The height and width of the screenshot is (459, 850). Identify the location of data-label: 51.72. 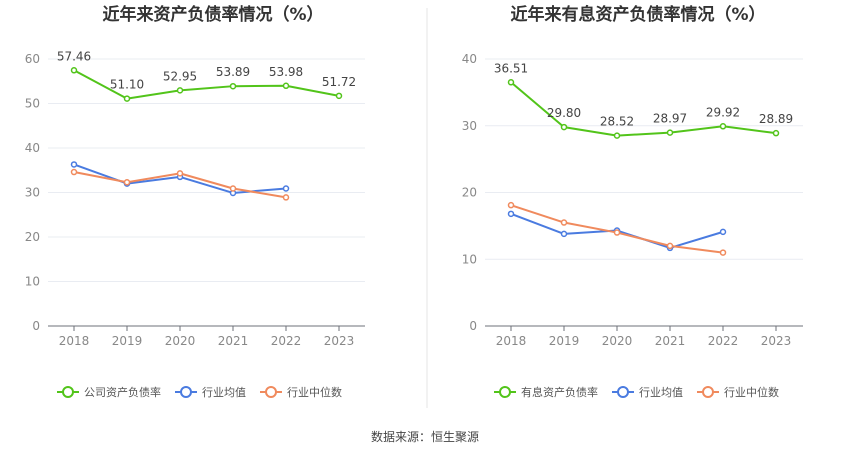
(339, 82).